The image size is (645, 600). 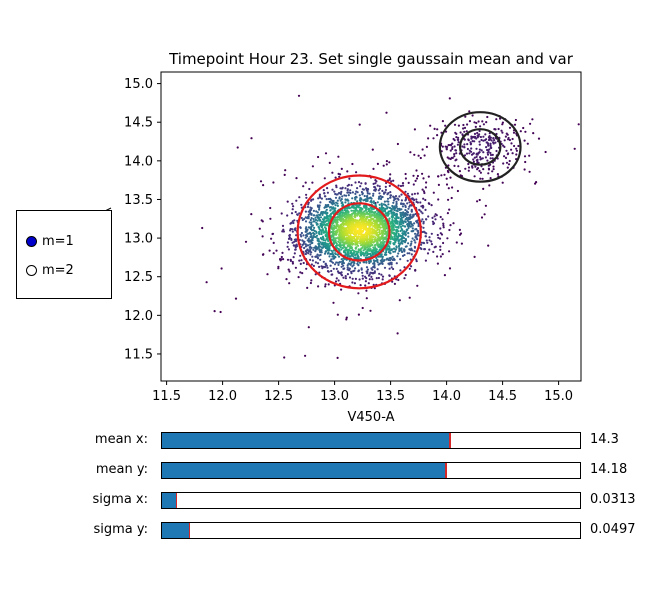 What do you see at coordinates (371, 500) in the screenshot?
I see `slider-sigma-x` at bounding box center [371, 500].